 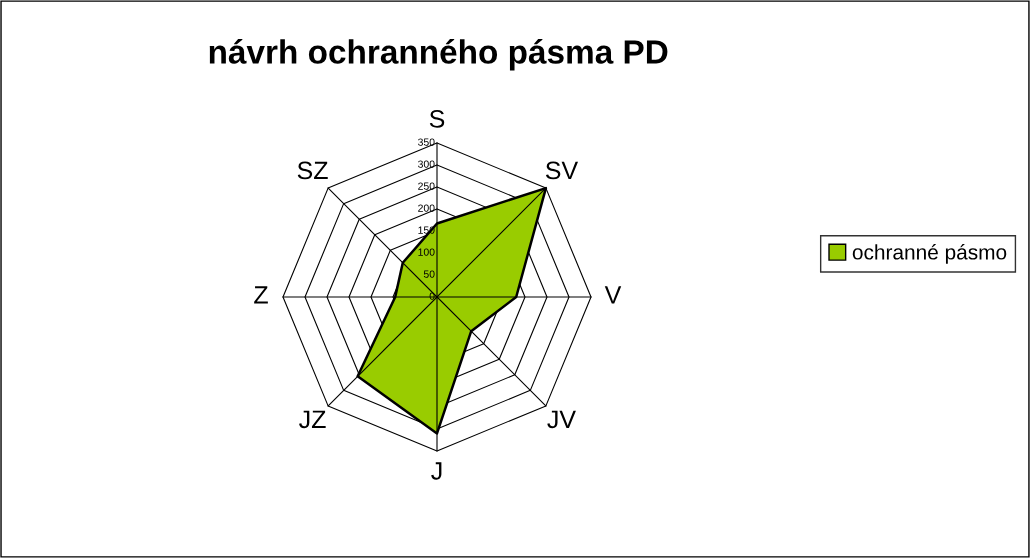 I want to click on y-tick-label: 350, so click(x=426, y=142).